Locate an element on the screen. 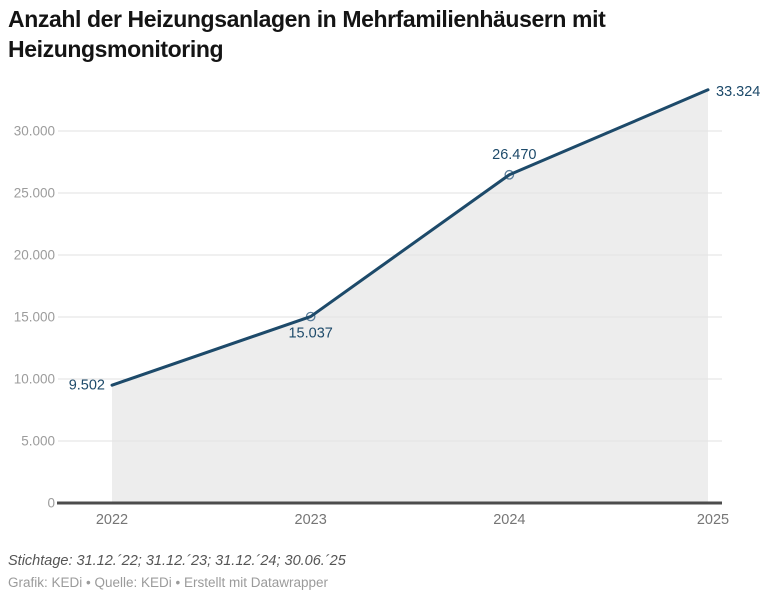 This screenshot has width=768, height=601. y-tick-label: 25.000 is located at coordinates (34, 193).